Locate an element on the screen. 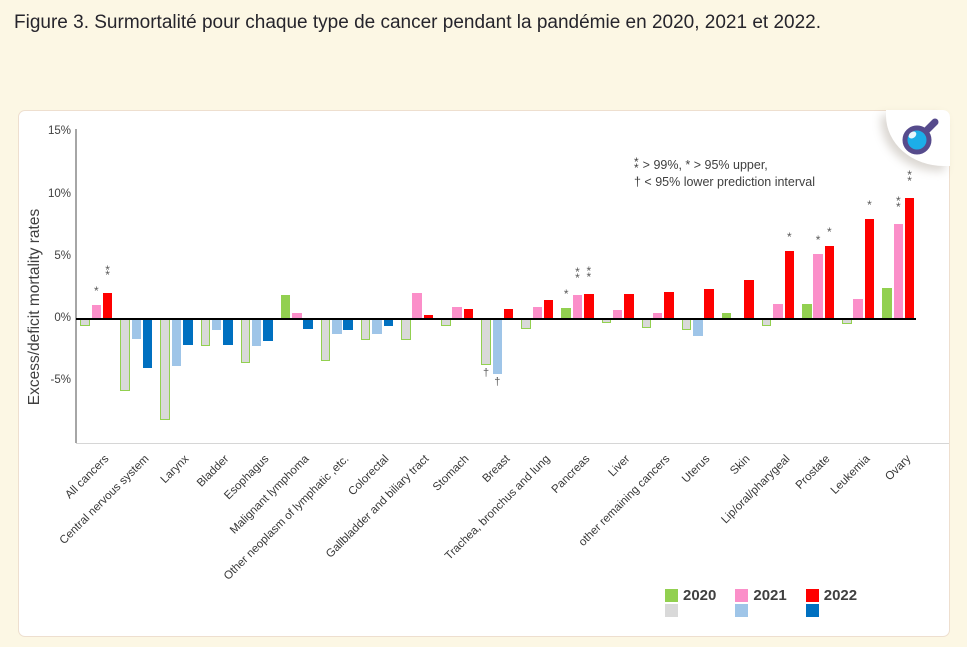 Image resolution: width=967 pixels, height=647 pixels. y-tick-label: -5% is located at coordinates (60, 380).